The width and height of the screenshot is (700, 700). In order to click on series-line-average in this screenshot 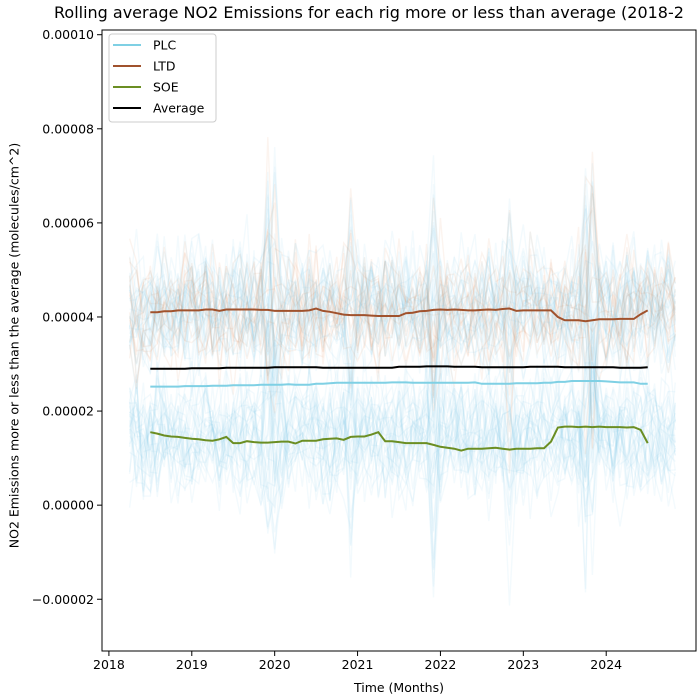, I will do `click(399, 367)`.